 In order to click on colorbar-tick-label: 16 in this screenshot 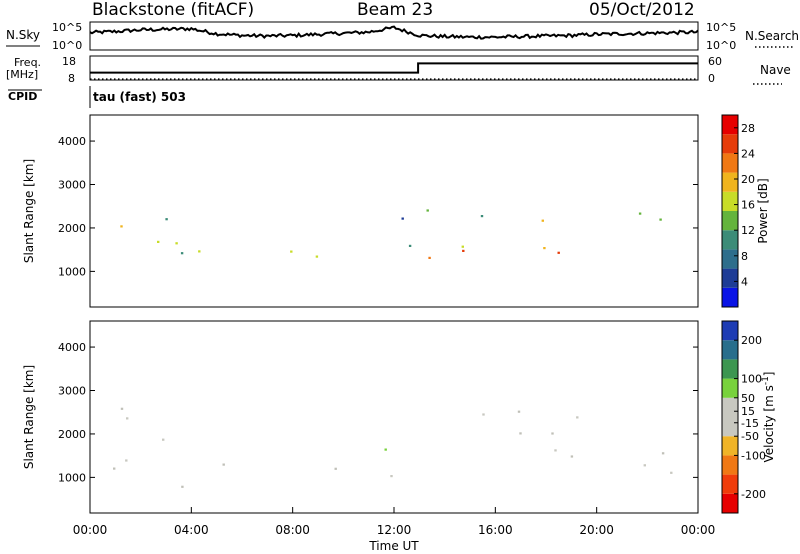, I will do `click(748, 205)`.